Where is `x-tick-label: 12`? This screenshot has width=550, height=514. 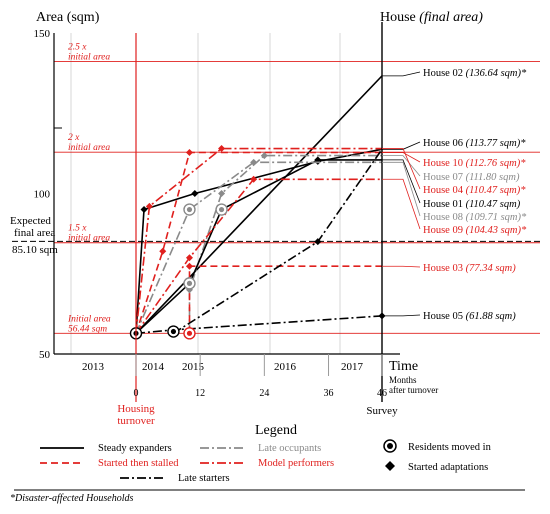
x-tick-label: 12 is located at coordinates (200, 393).